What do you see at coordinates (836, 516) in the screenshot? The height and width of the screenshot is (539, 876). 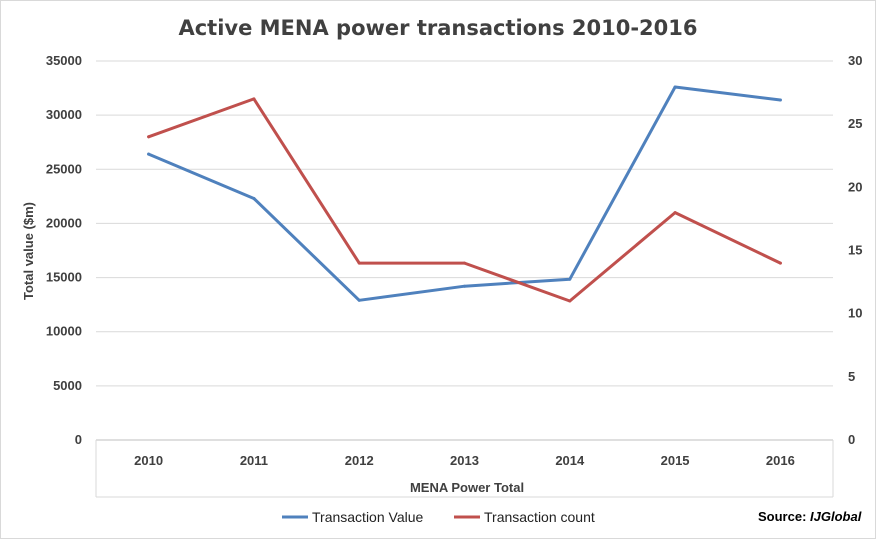 I see `source-name: IJGlobal` at bounding box center [836, 516].